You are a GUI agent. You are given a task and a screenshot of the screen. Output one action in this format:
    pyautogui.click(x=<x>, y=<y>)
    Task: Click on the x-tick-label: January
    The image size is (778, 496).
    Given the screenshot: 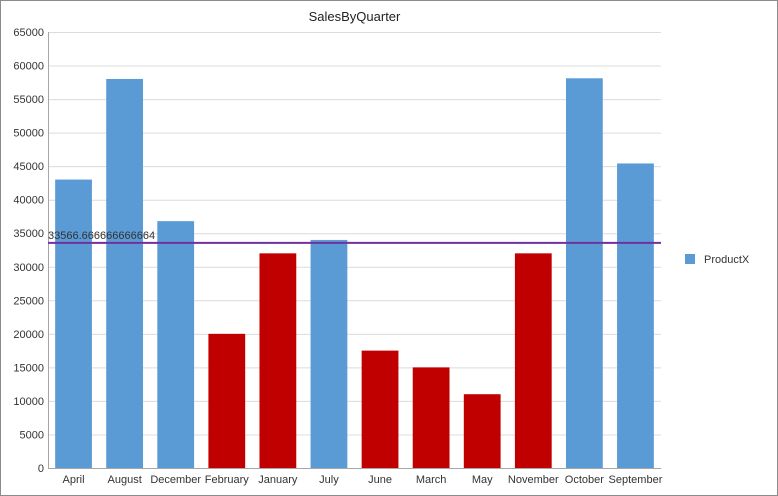 What is the action you would take?
    pyautogui.click(x=278, y=480)
    